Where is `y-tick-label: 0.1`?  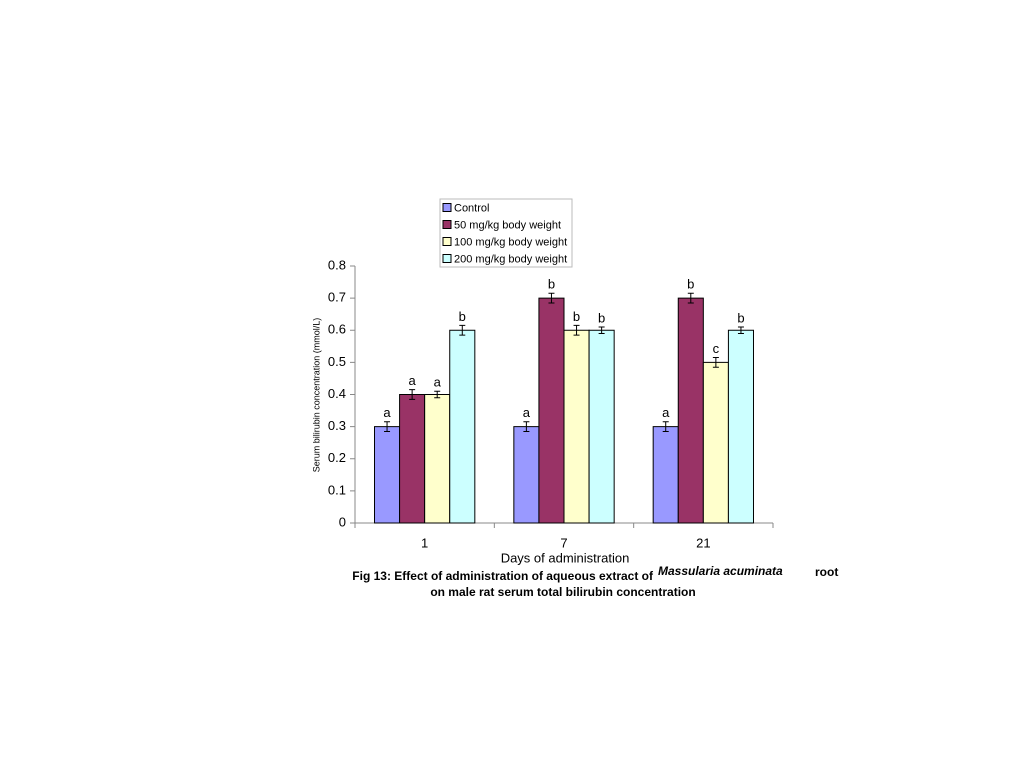 y-tick-label: 0.1 is located at coordinates (337, 489).